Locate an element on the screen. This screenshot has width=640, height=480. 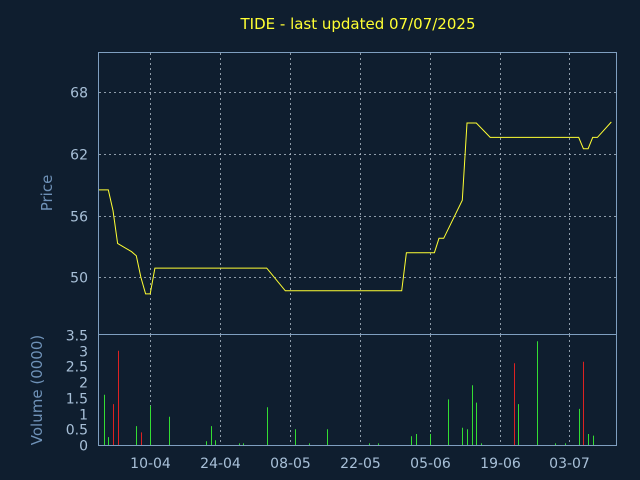
x-tick-label: 08-05 is located at coordinates (290, 464).